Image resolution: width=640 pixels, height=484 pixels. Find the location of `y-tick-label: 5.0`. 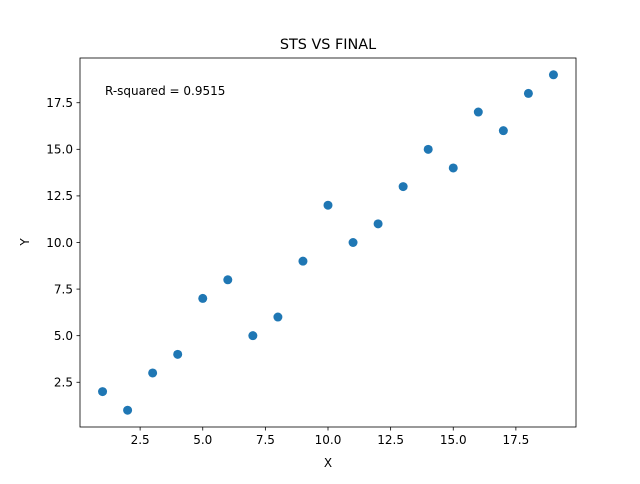

y-tick-label: 5.0 is located at coordinates (63, 336).